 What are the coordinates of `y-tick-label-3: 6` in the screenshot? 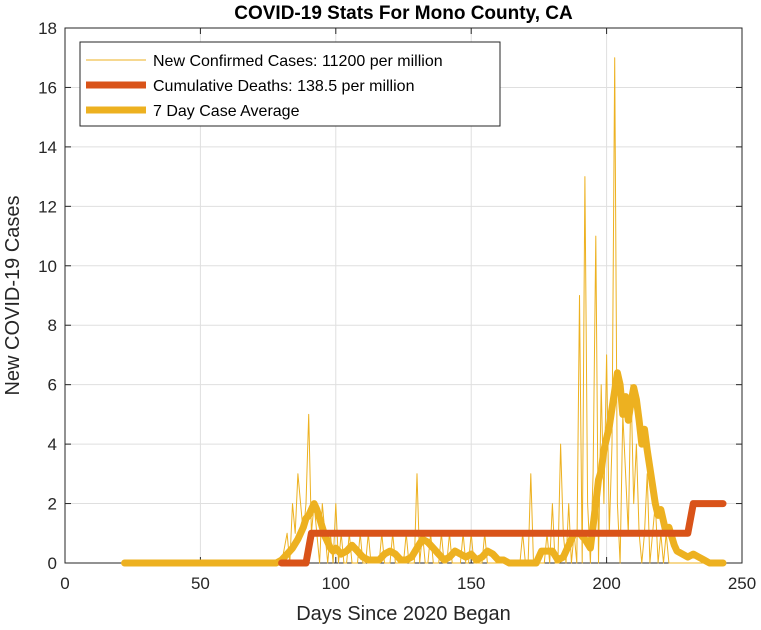 It's located at (52, 385).